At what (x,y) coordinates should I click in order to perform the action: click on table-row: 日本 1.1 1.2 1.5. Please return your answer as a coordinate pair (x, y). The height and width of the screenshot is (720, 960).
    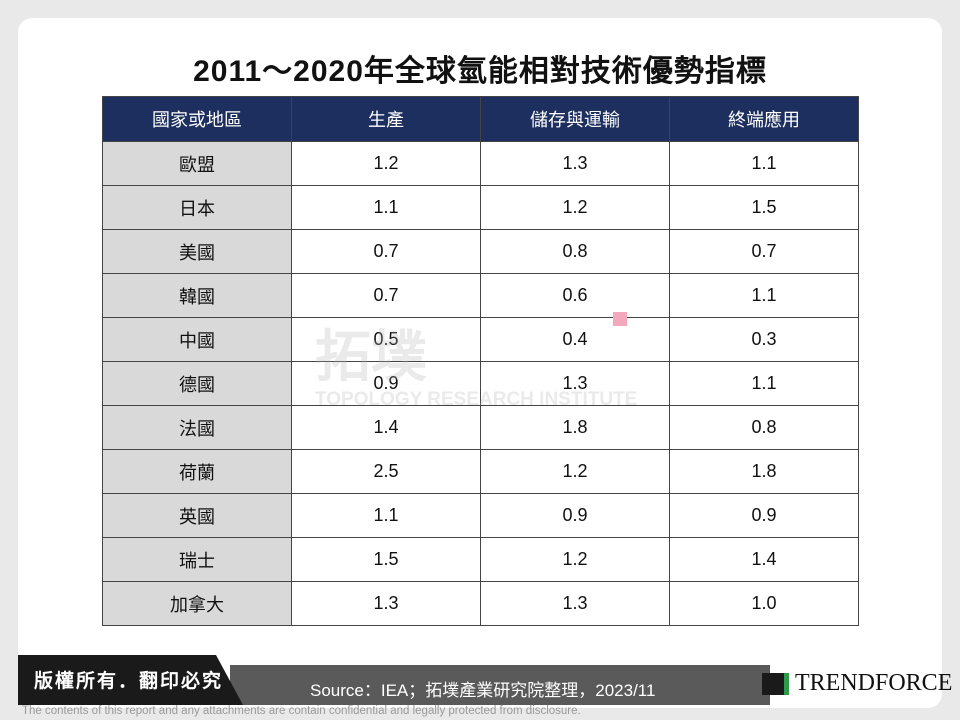
    Looking at the image, I should click on (480, 207).